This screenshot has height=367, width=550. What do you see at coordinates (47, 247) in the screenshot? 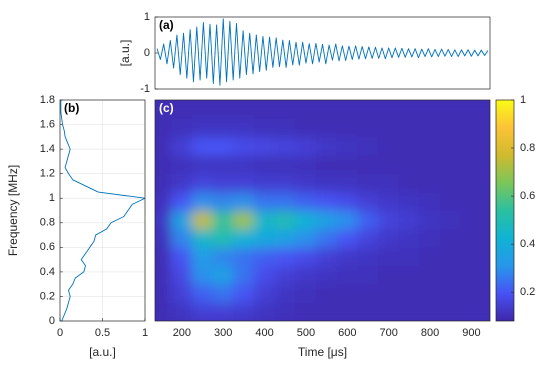
I see `y-tick-label: 0.6` at bounding box center [47, 247].